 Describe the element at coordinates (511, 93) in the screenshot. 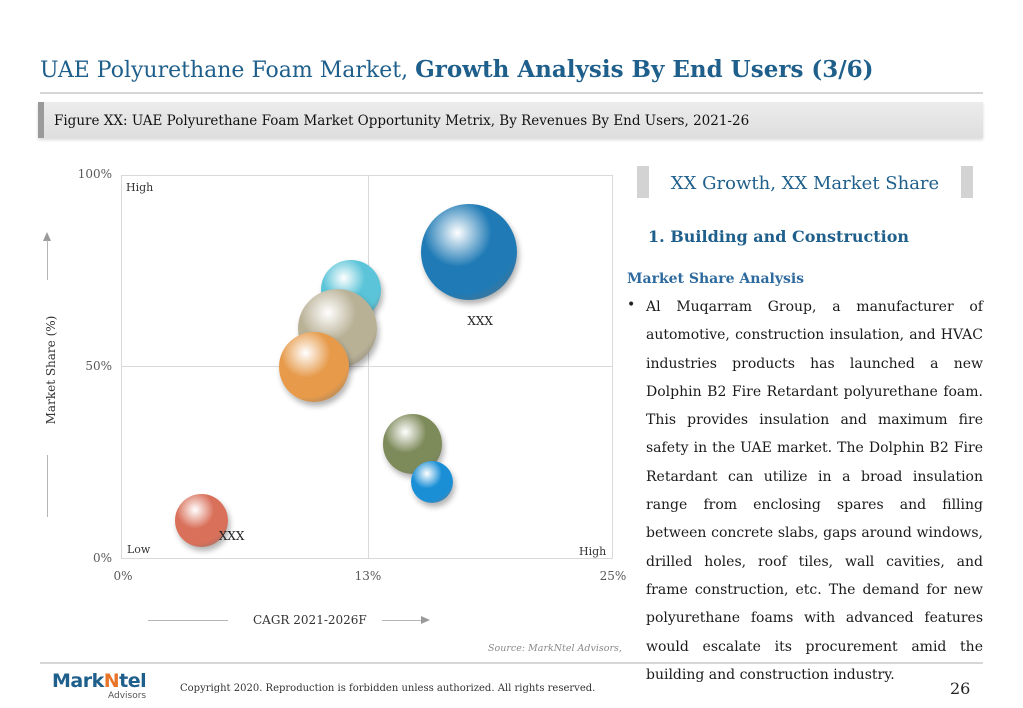

I see `title-divider` at that location.